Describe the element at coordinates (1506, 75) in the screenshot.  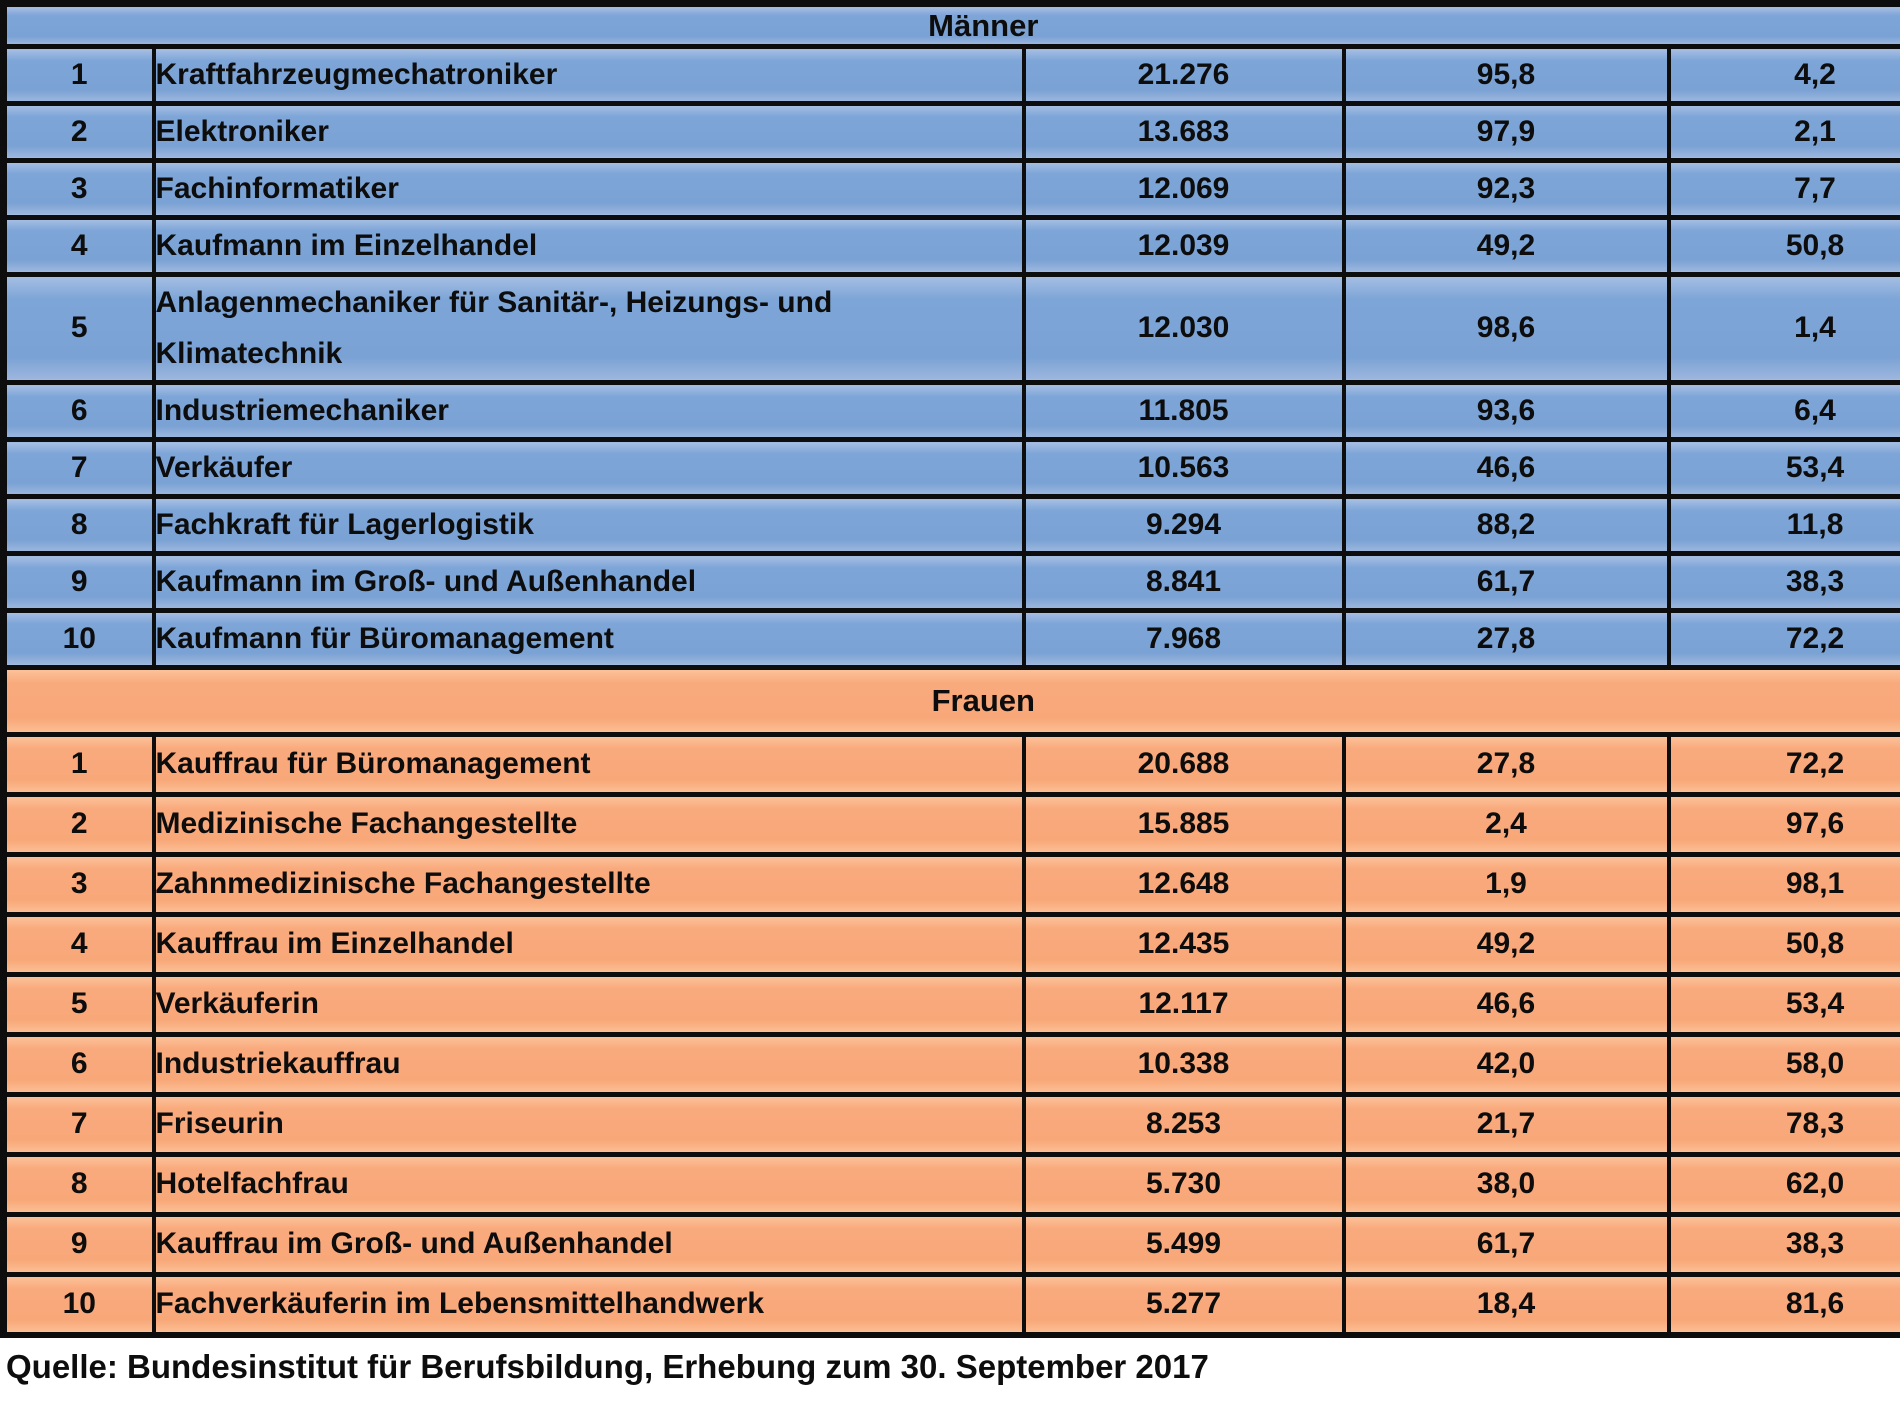
I see `pct1-cell: 95,8` at that location.